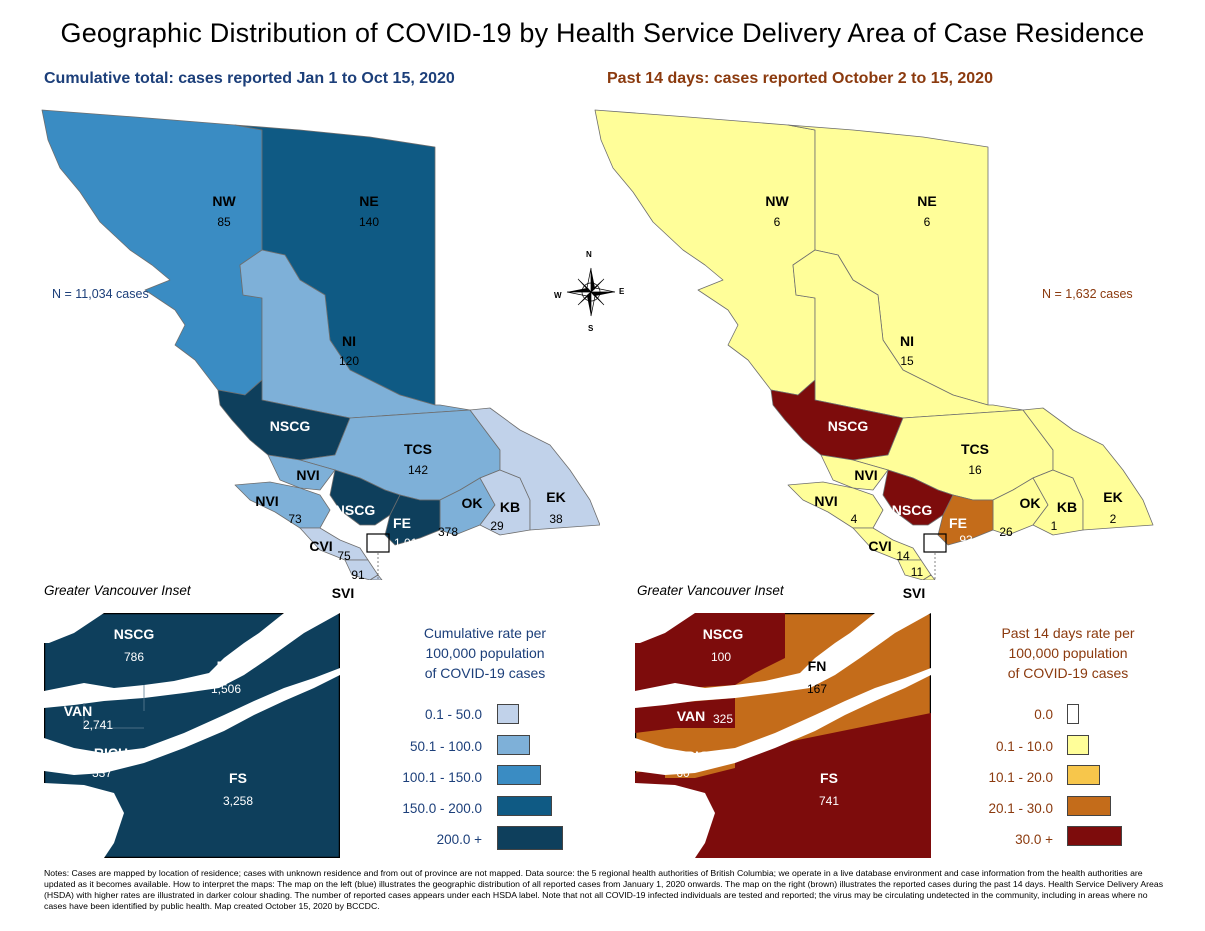  Describe the element at coordinates (448, 532) in the screenshot. I see `map-value-ok: 378` at that location.